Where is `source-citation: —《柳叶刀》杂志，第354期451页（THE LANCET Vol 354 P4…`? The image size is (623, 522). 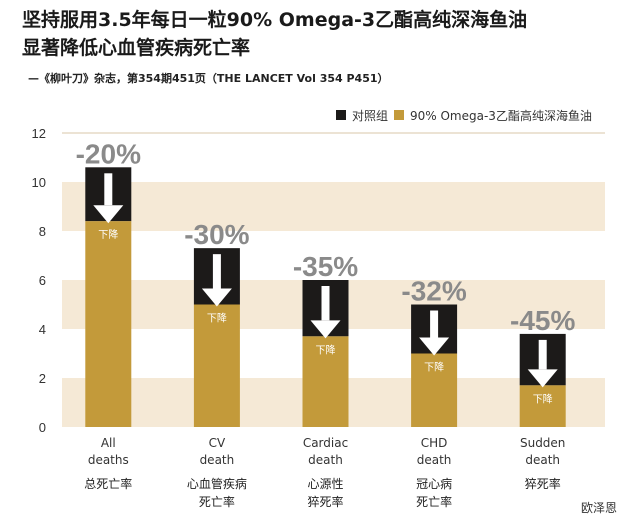 source-citation: —《柳叶刀》杂志，第354期451页（THE LANCET Vol 354 P4… is located at coordinates (208, 78).